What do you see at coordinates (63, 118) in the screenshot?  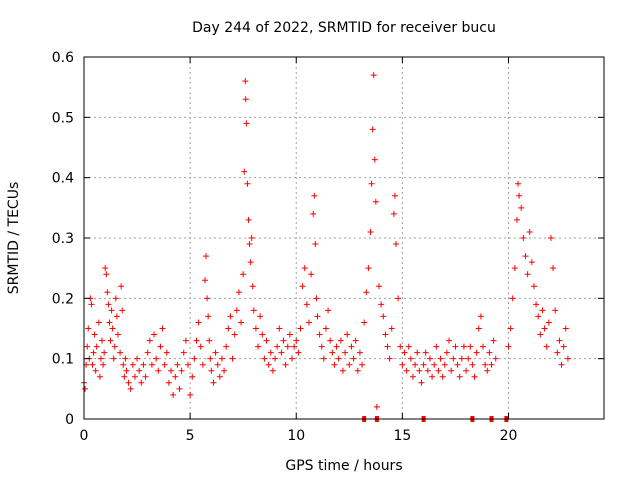 I see `y-tick-label: 0.5` at bounding box center [63, 118].